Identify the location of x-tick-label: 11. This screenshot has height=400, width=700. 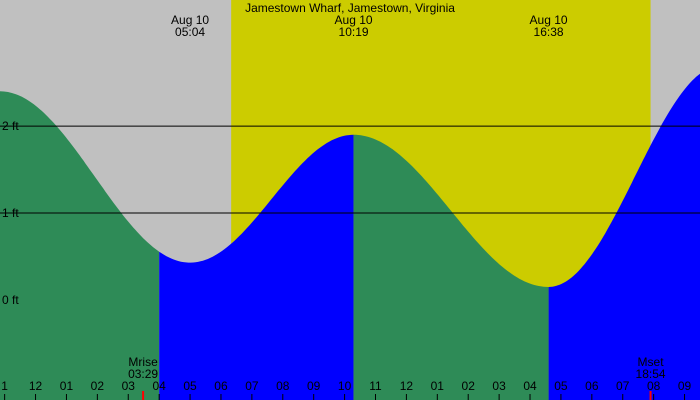
(375, 386).